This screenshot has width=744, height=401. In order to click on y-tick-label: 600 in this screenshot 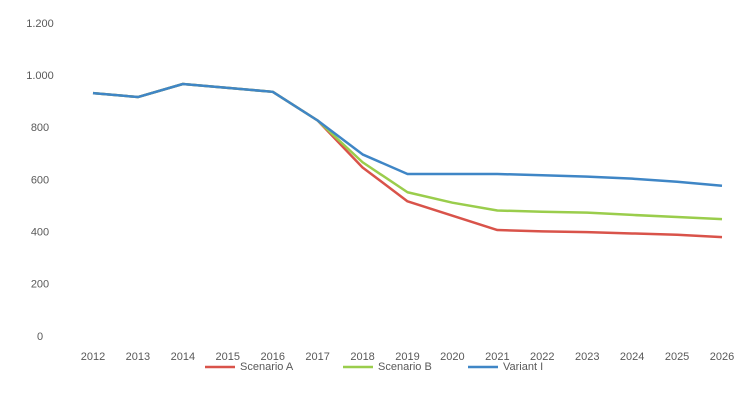, I will do `click(40, 180)`.